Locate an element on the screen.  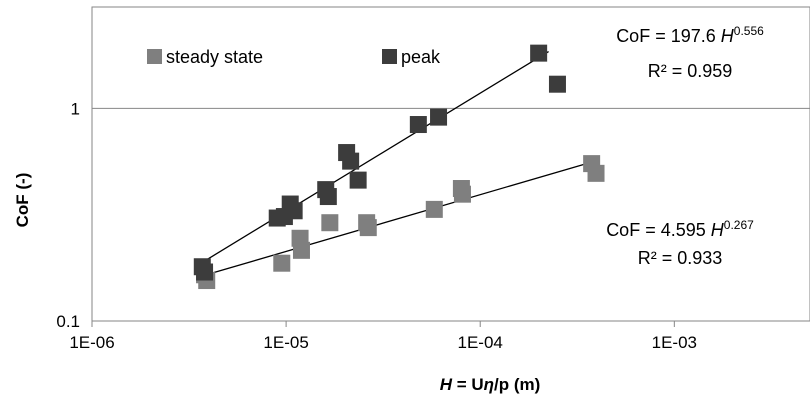
legend: steady state peak is located at coordinates (294, 57).